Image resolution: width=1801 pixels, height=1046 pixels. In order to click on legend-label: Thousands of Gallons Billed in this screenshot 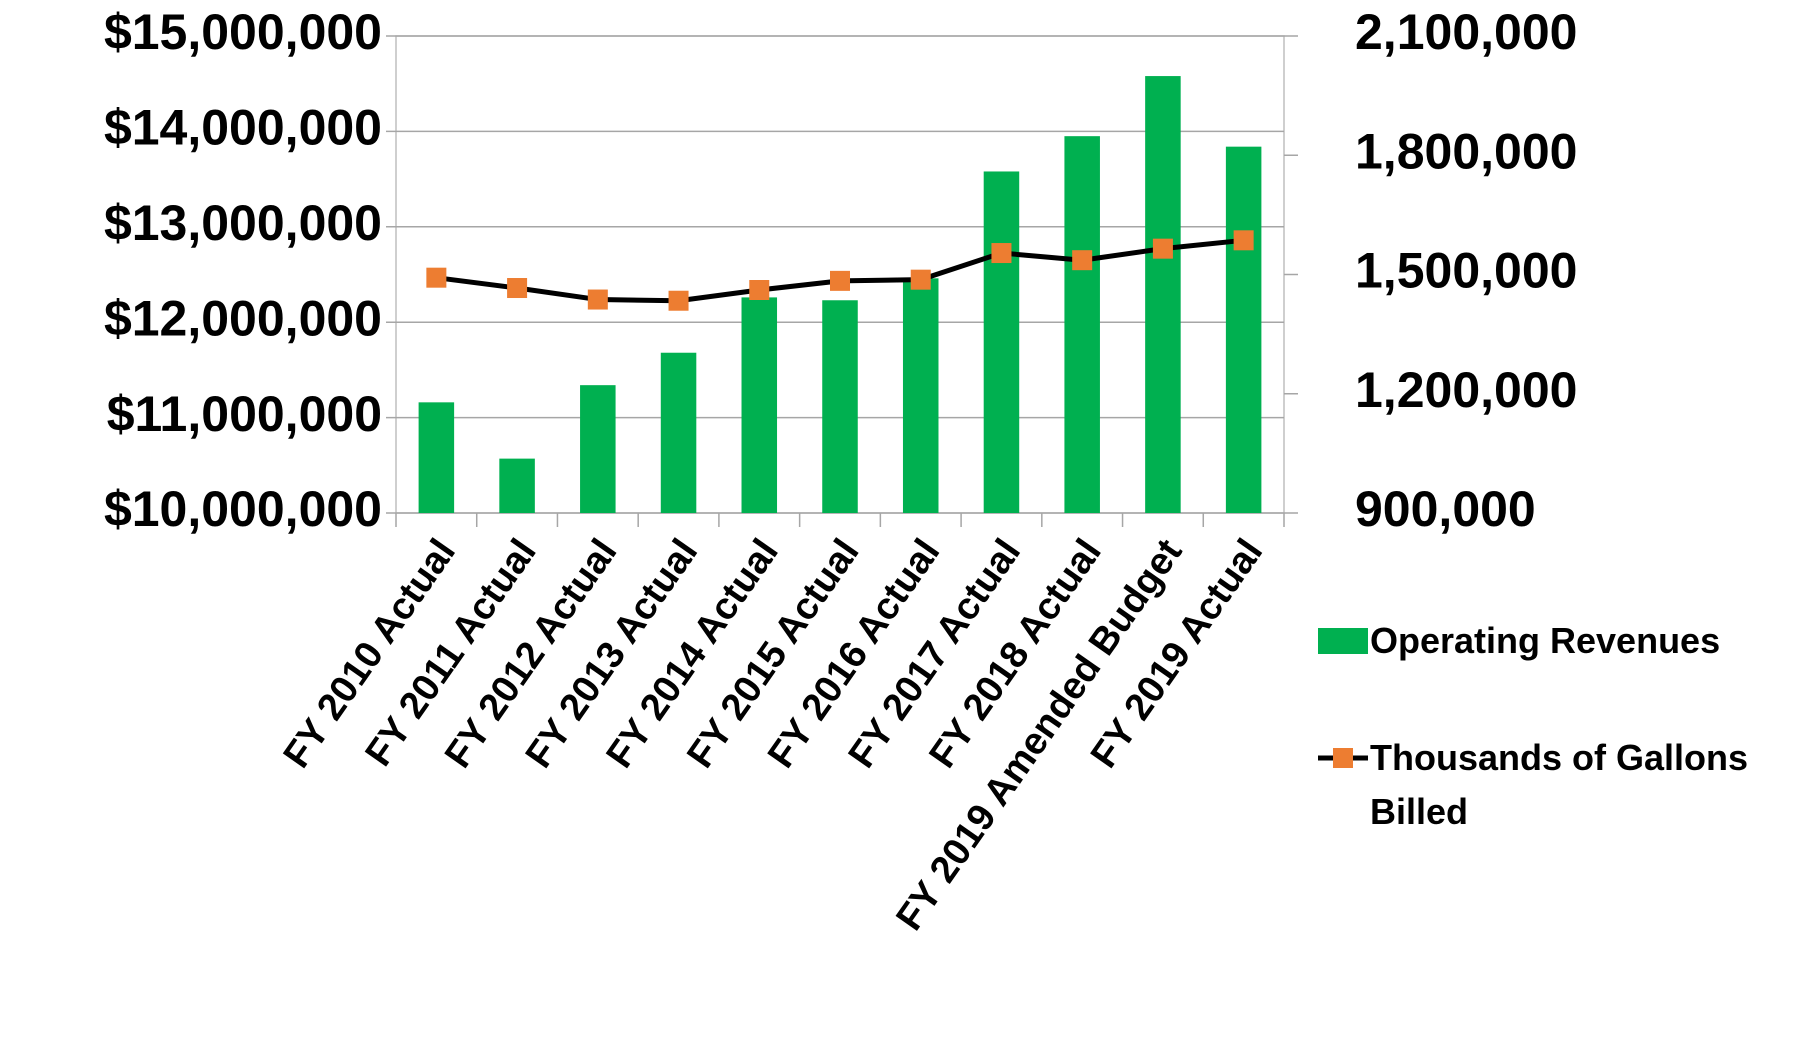, I will do `click(1559, 784)`.